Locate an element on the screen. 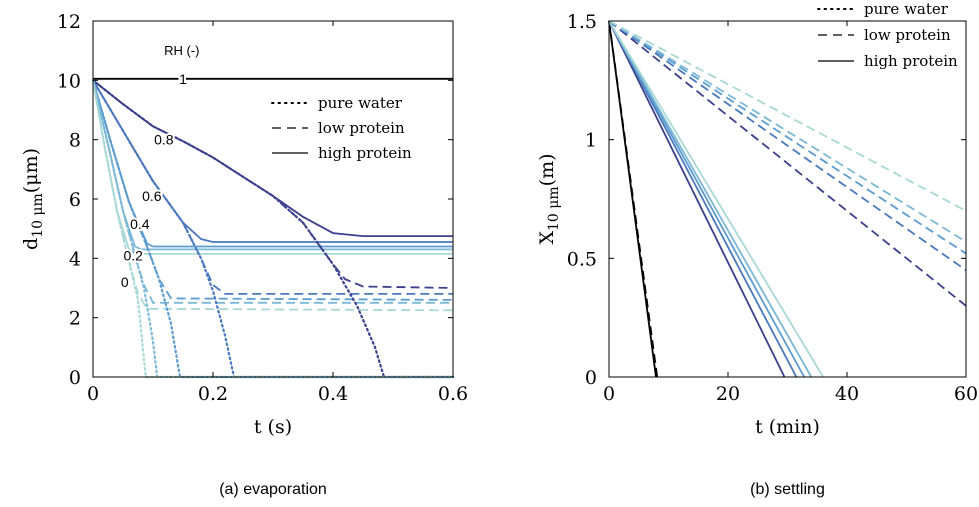  panel-b-y-axis-label: X10 μm(m) is located at coordinates (549, 198).